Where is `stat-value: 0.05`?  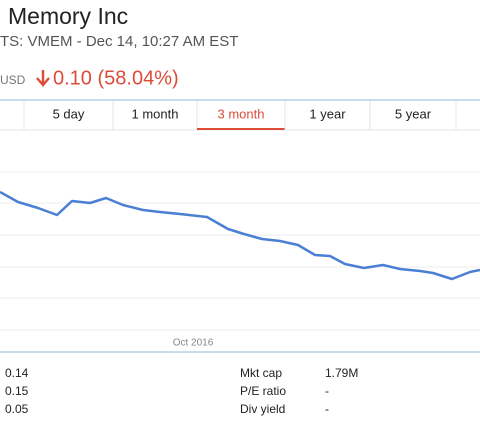
stat-value: 0.05 is located at coordinates (17, 409).